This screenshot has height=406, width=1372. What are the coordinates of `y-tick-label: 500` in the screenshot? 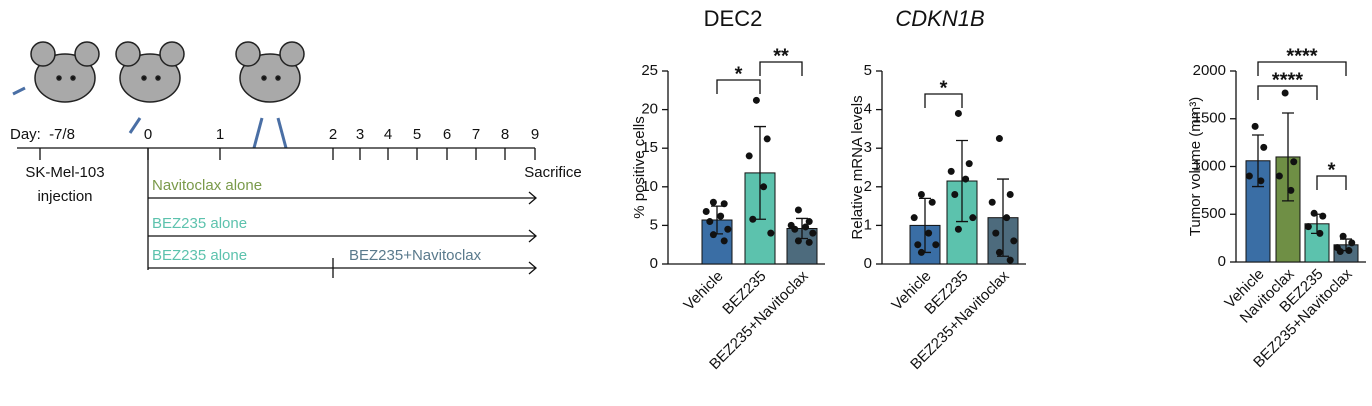 It's located at (1213, 213).